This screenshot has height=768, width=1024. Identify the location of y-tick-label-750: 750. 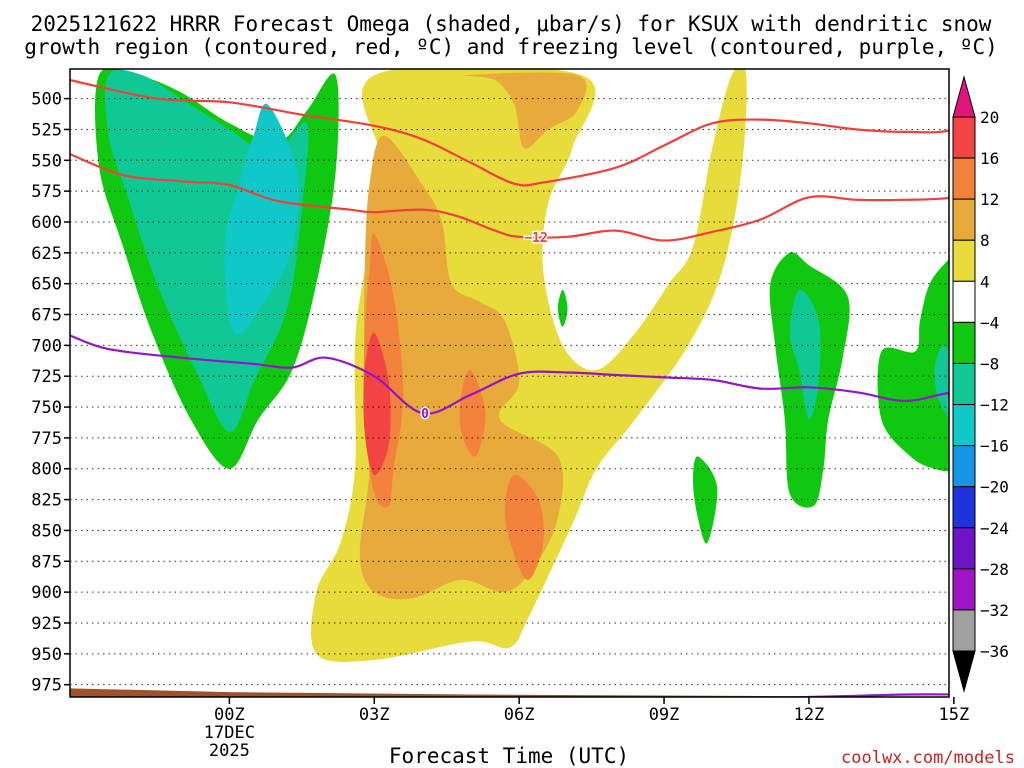
(46, 408).